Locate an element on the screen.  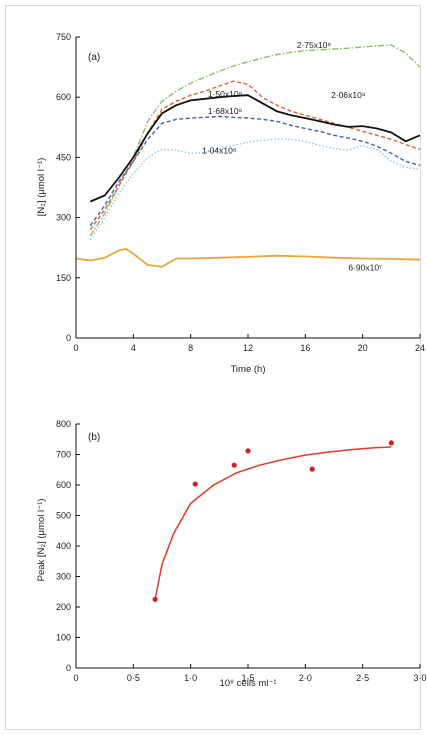
panel-b-ylabel: Peak [N₂] (μmol l⁻¹) is located at coordinates (41, 540).